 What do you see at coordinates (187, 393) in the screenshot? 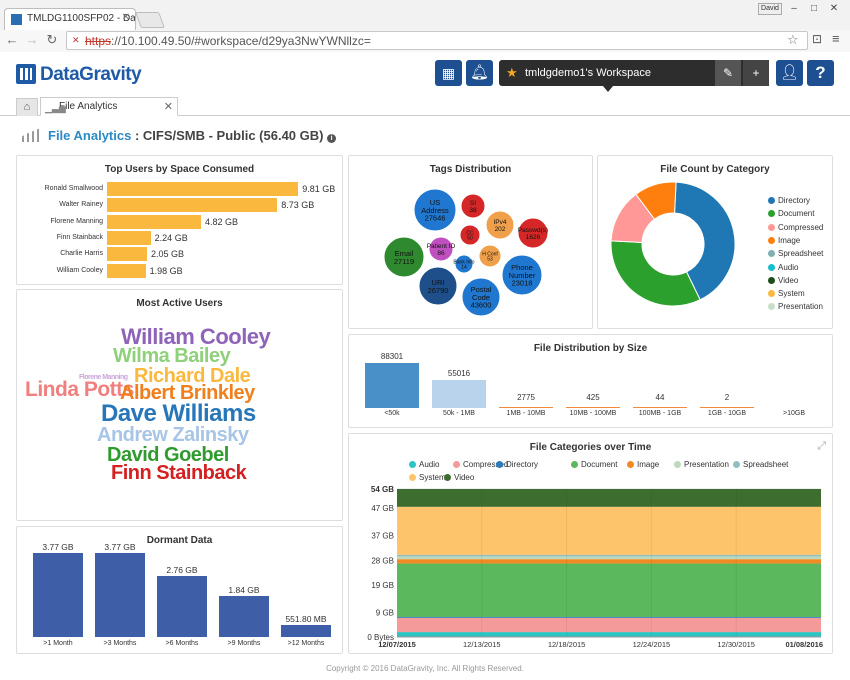
I see `word-cloud-user: Albert Brinkley` at bounding box center [187, 393].